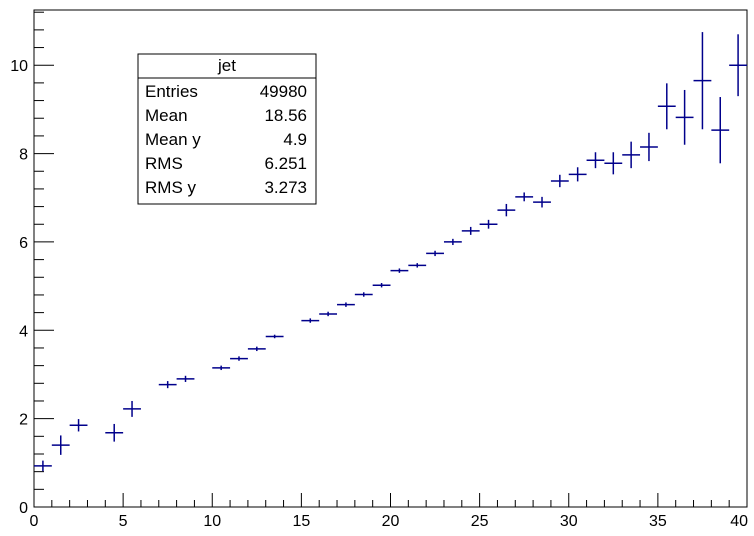  I want to click on y-tick-label: 10, so click(19, 66).